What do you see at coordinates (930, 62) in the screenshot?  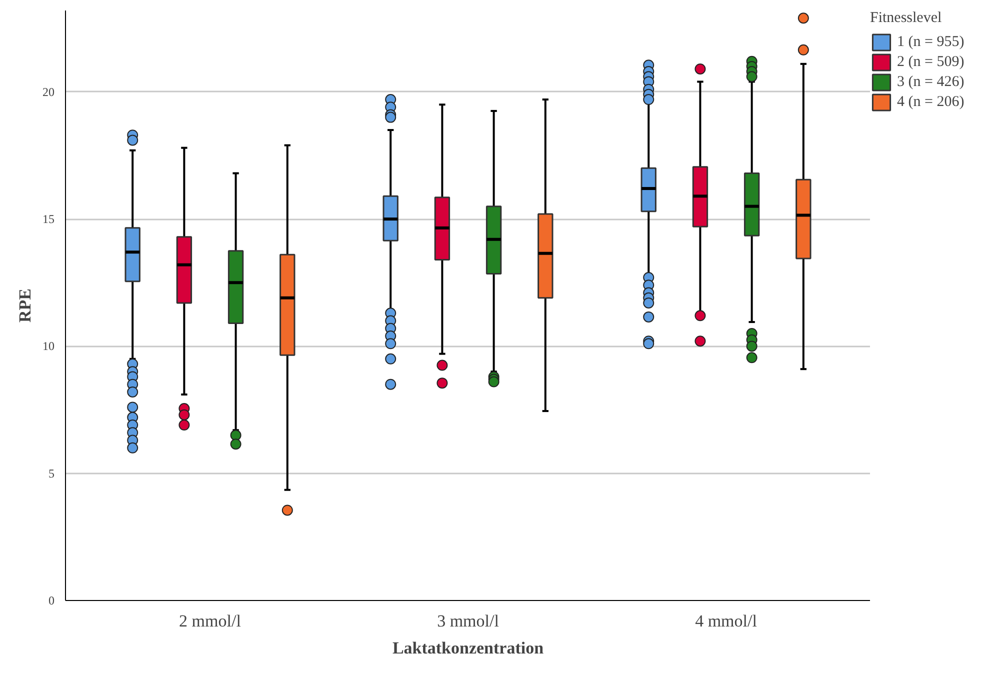 I see `legend-label: 2 (n = 509)` at bounding box center [930, 62].